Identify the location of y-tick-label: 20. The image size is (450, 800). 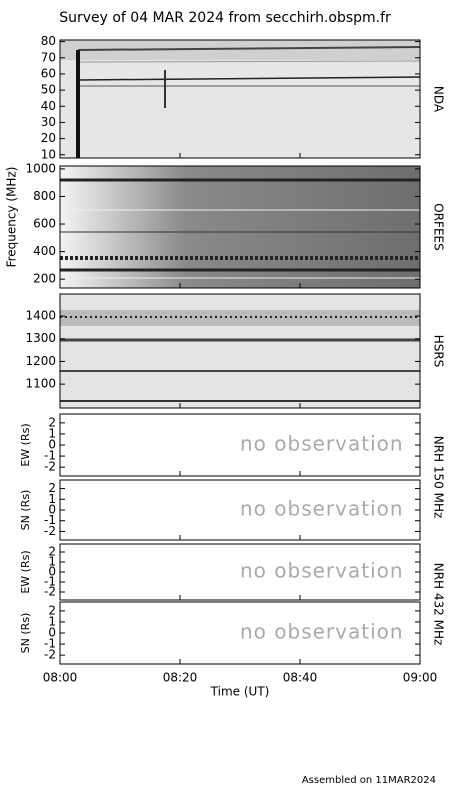
(48, 138).